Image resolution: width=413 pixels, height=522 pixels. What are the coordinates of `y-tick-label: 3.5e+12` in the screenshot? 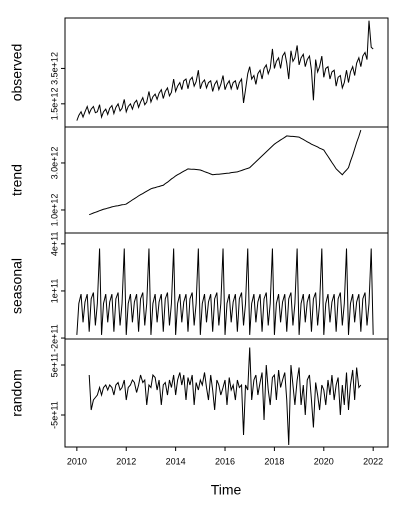 It's located at (54, 68).